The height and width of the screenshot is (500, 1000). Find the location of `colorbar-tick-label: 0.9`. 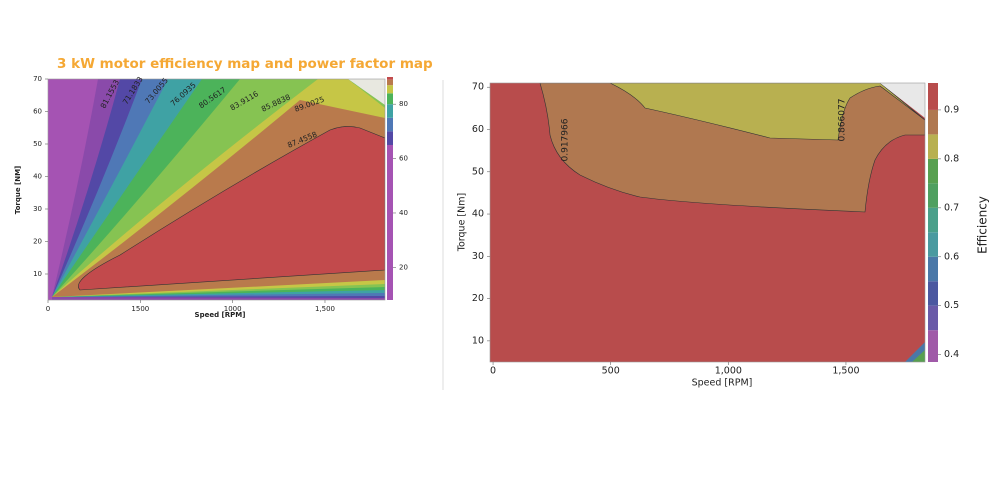

colorbar-tick-label: 0.9 is located at coordinates (951, 109).